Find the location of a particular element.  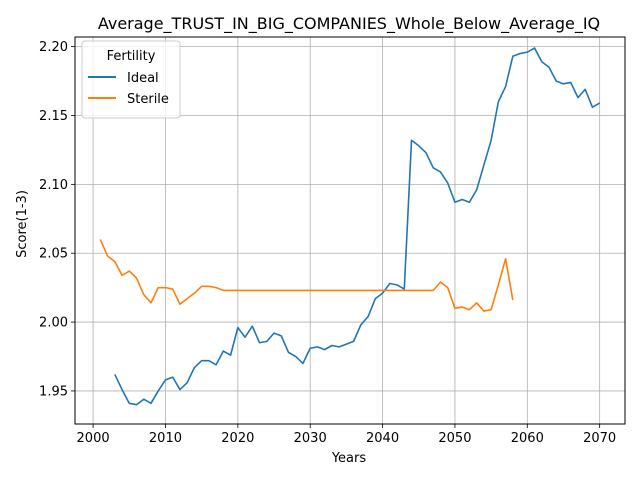

x-tick-label: 2060 is located at coordinates (527, 438).